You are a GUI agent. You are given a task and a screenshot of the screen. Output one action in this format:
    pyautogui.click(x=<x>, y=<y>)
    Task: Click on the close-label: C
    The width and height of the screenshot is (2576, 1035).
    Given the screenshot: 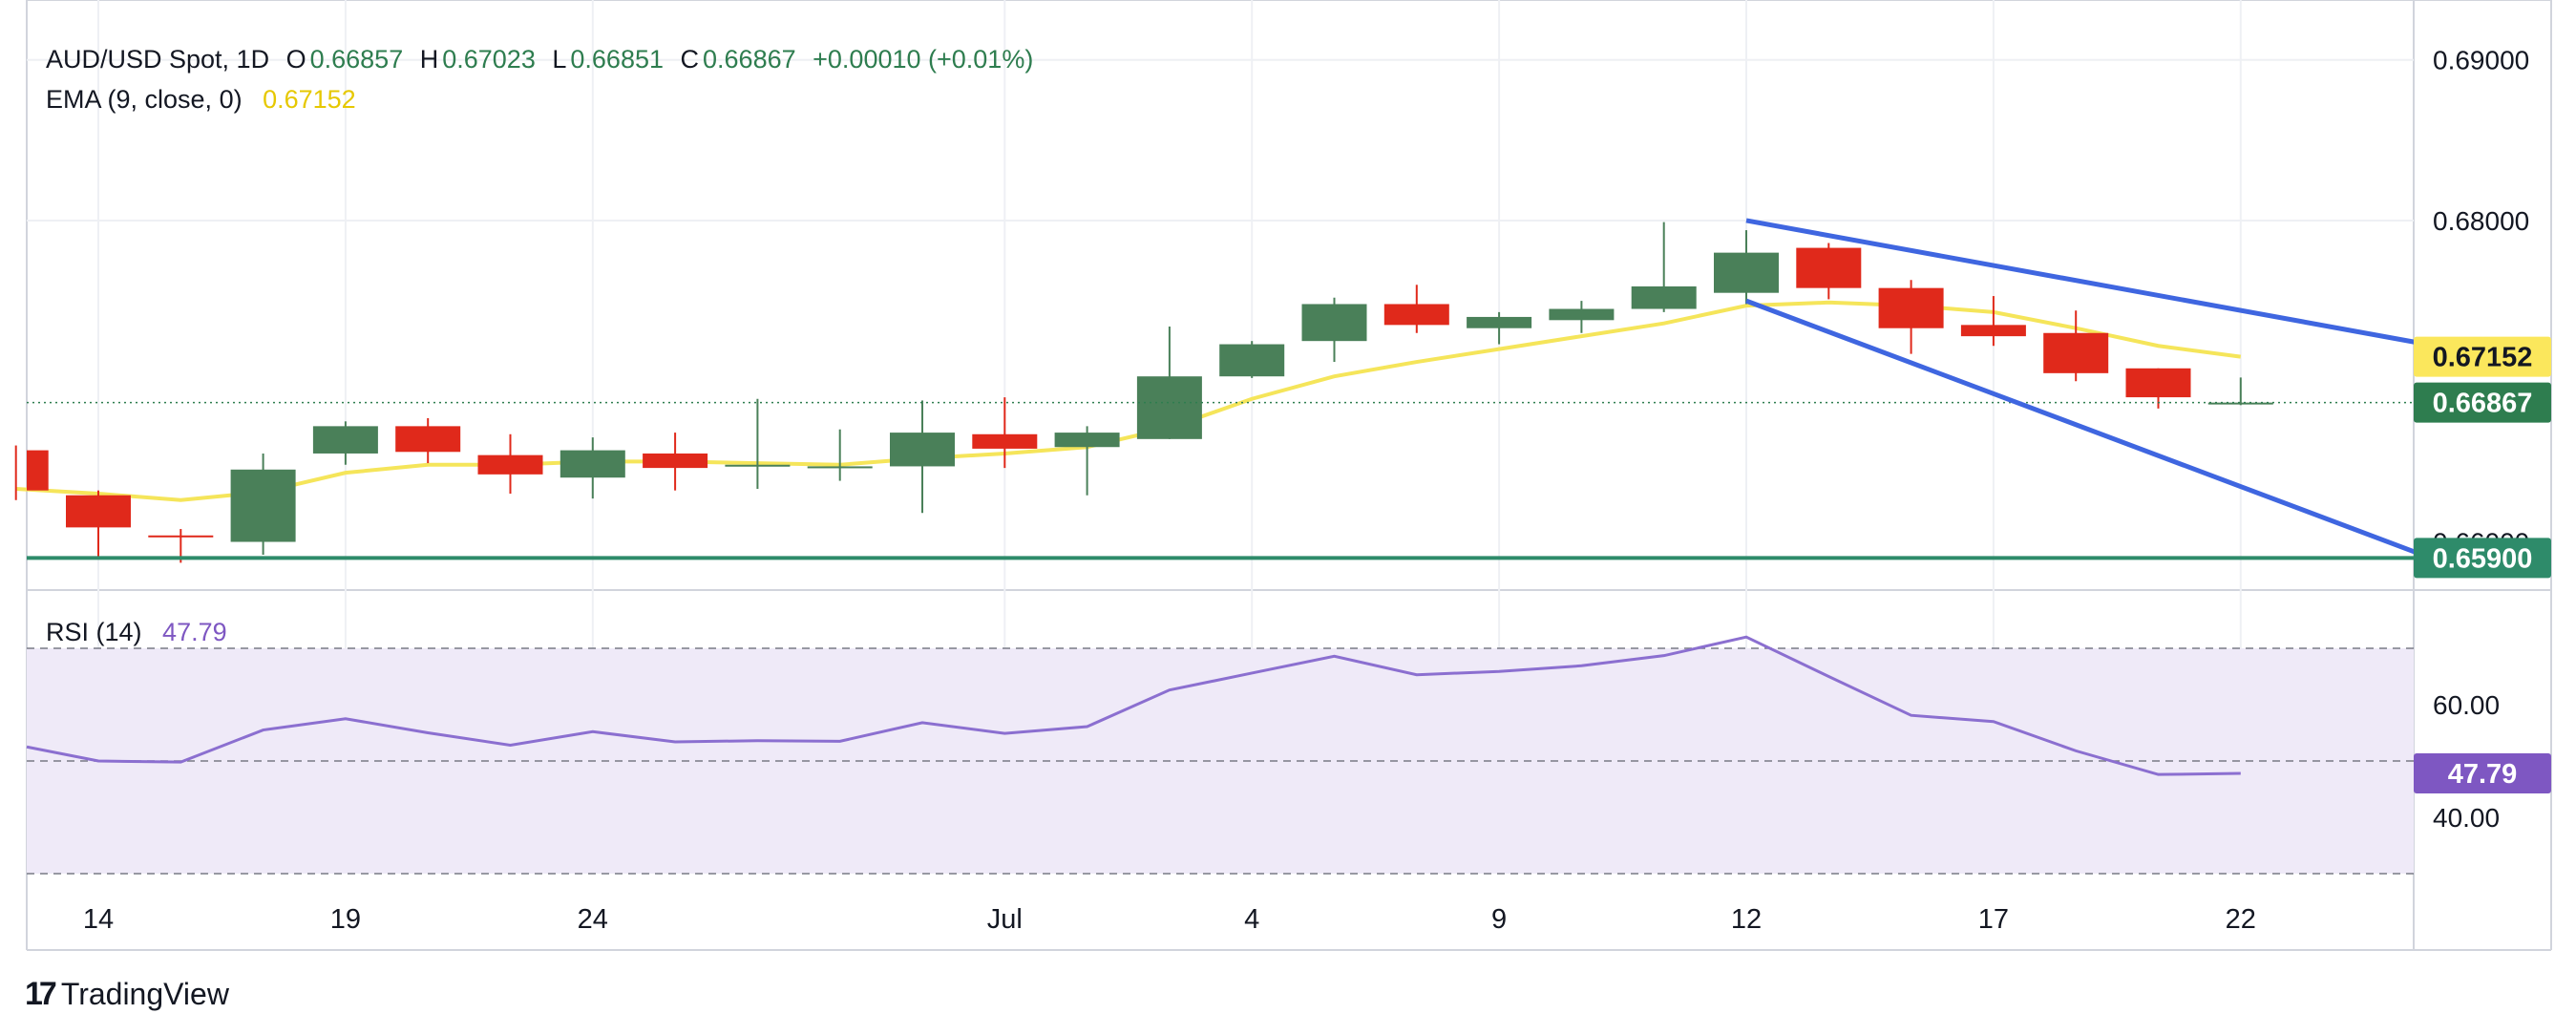 What is the action you would take?
    pyautogui.click(x=690, y=59)
    